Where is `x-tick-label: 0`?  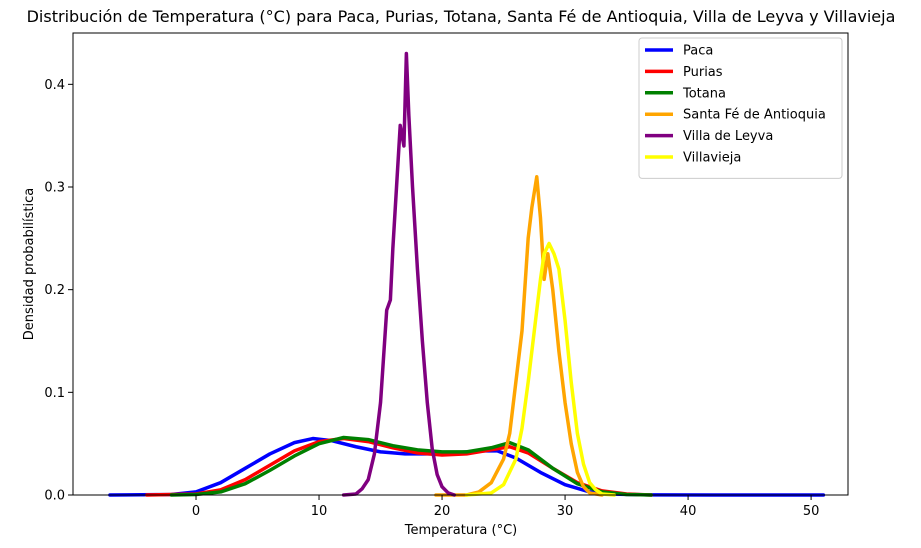 x-tick-label: 0 is located at coordinates (196, 511).